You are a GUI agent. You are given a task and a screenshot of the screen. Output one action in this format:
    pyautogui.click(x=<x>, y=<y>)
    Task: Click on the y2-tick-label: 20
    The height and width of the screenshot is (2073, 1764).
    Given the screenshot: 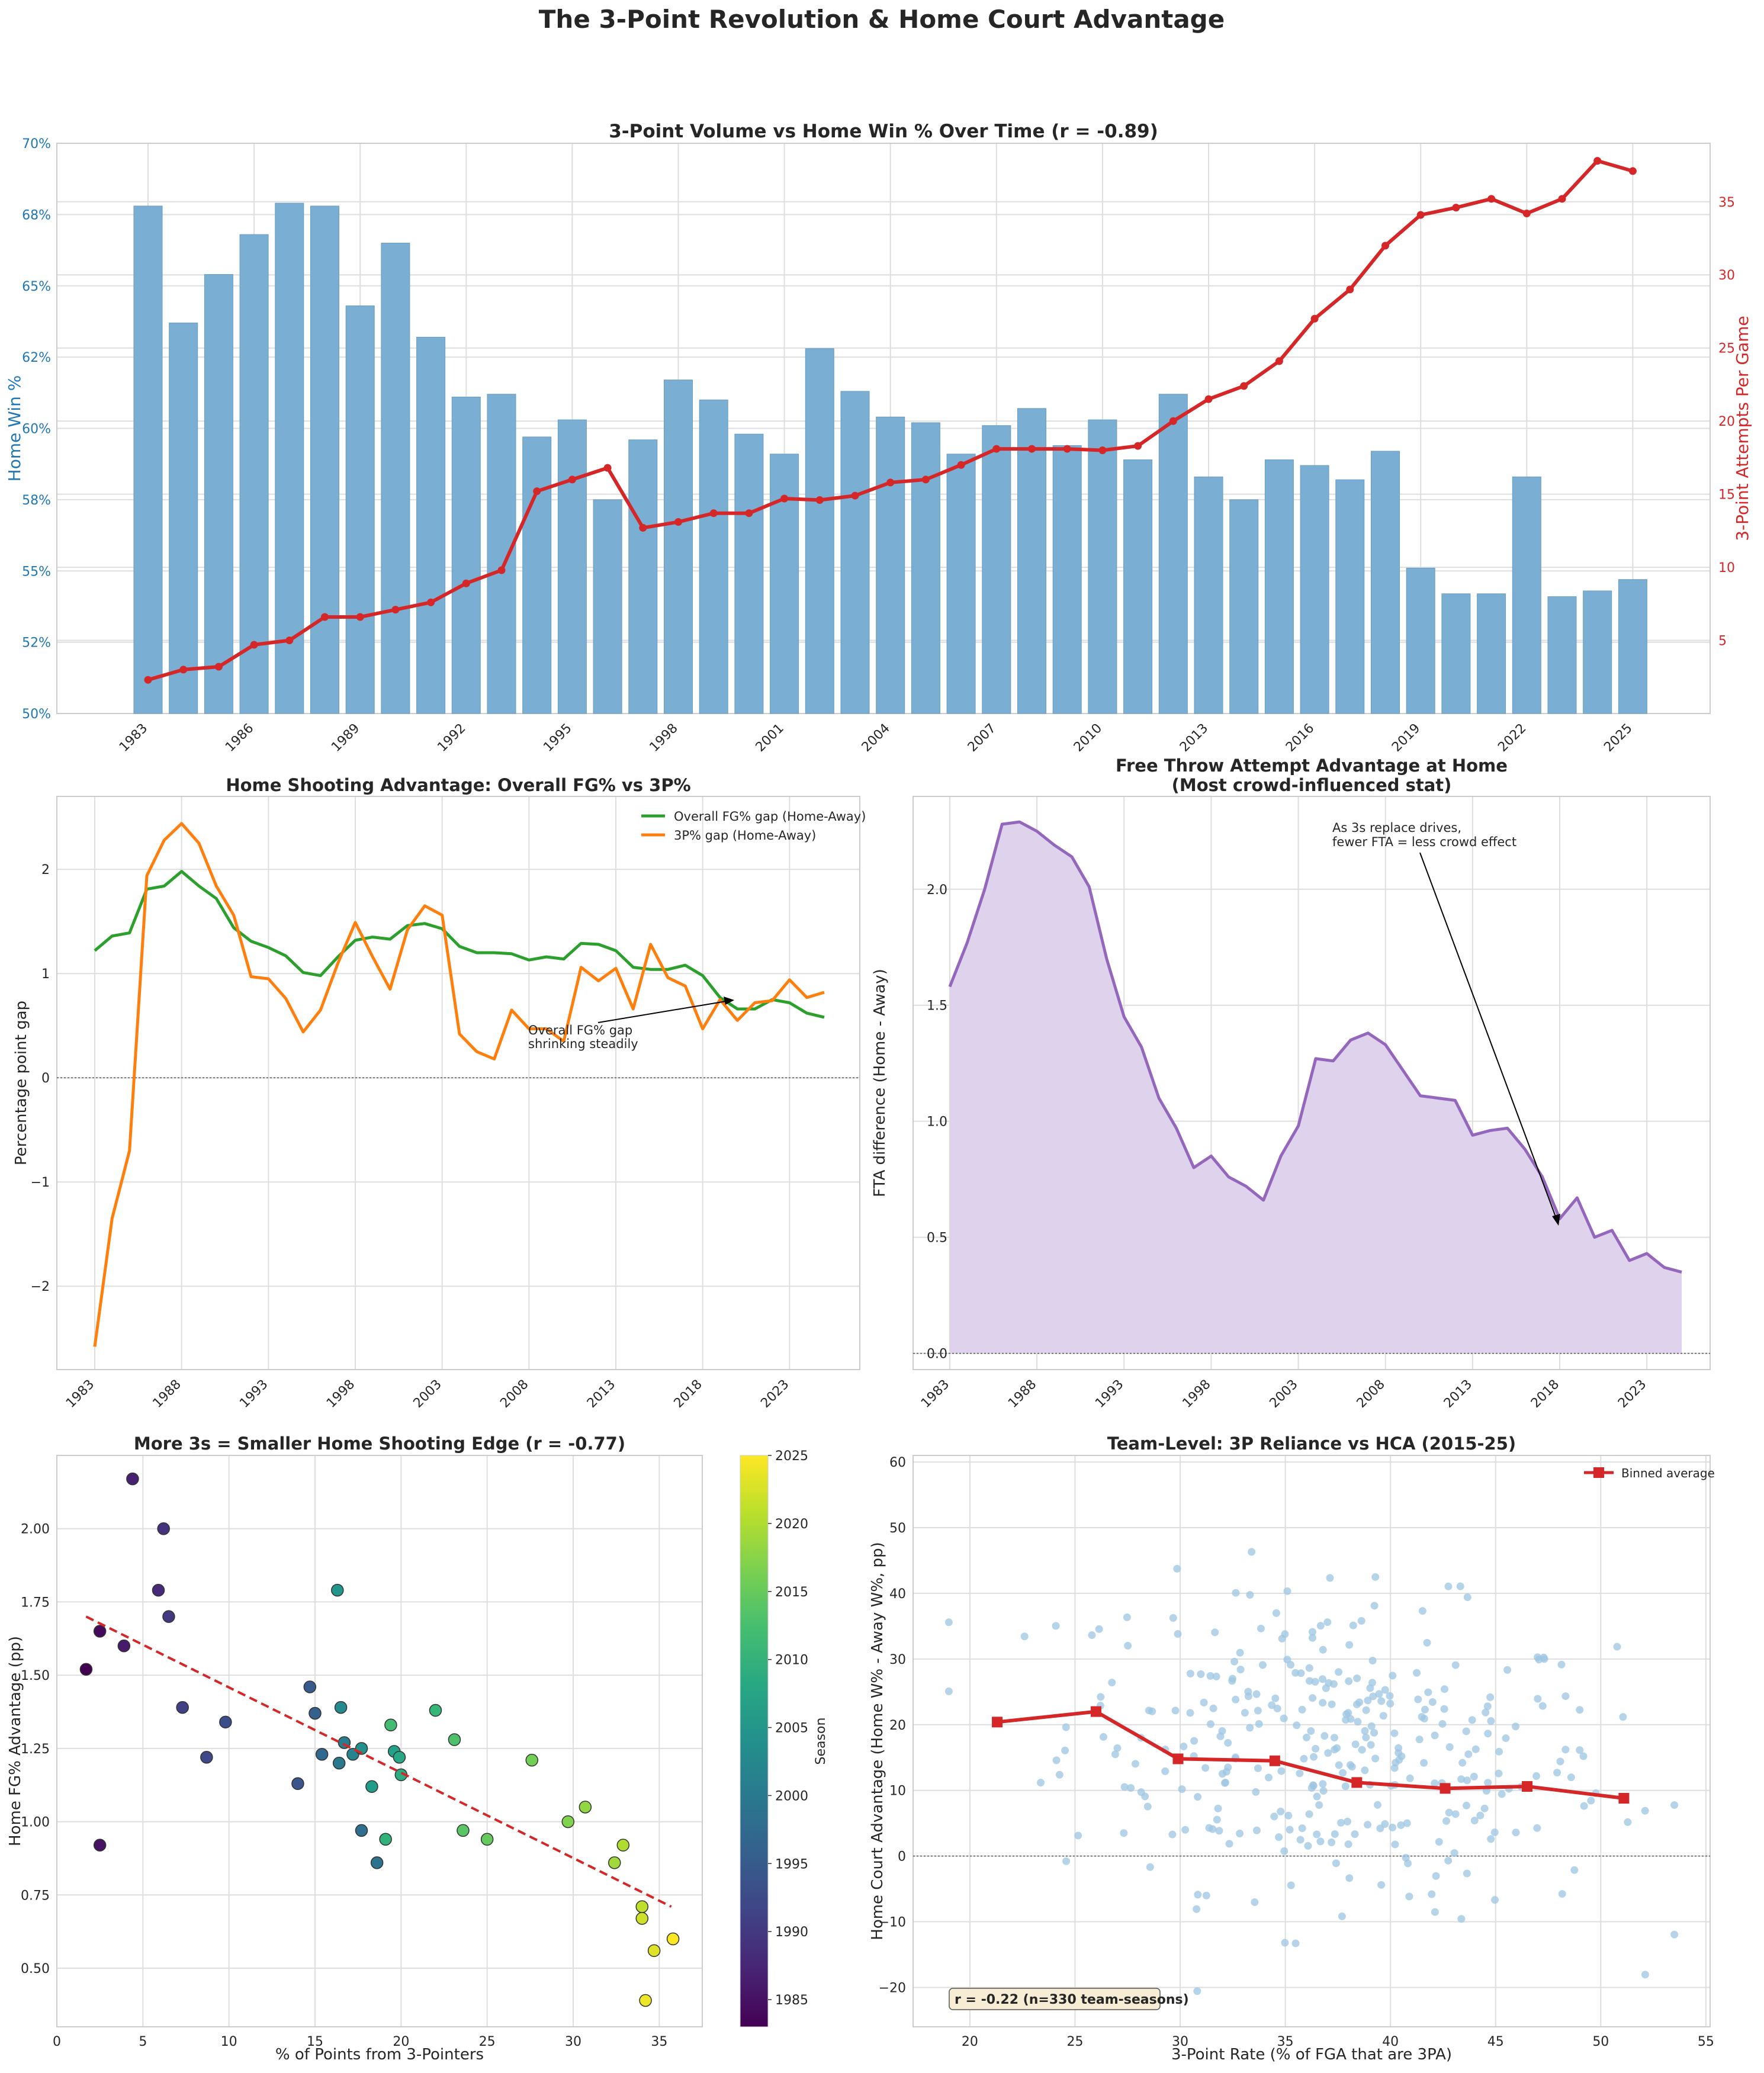 What is the action you would take?
    pyautogui.click(x=1726, y=421)
    